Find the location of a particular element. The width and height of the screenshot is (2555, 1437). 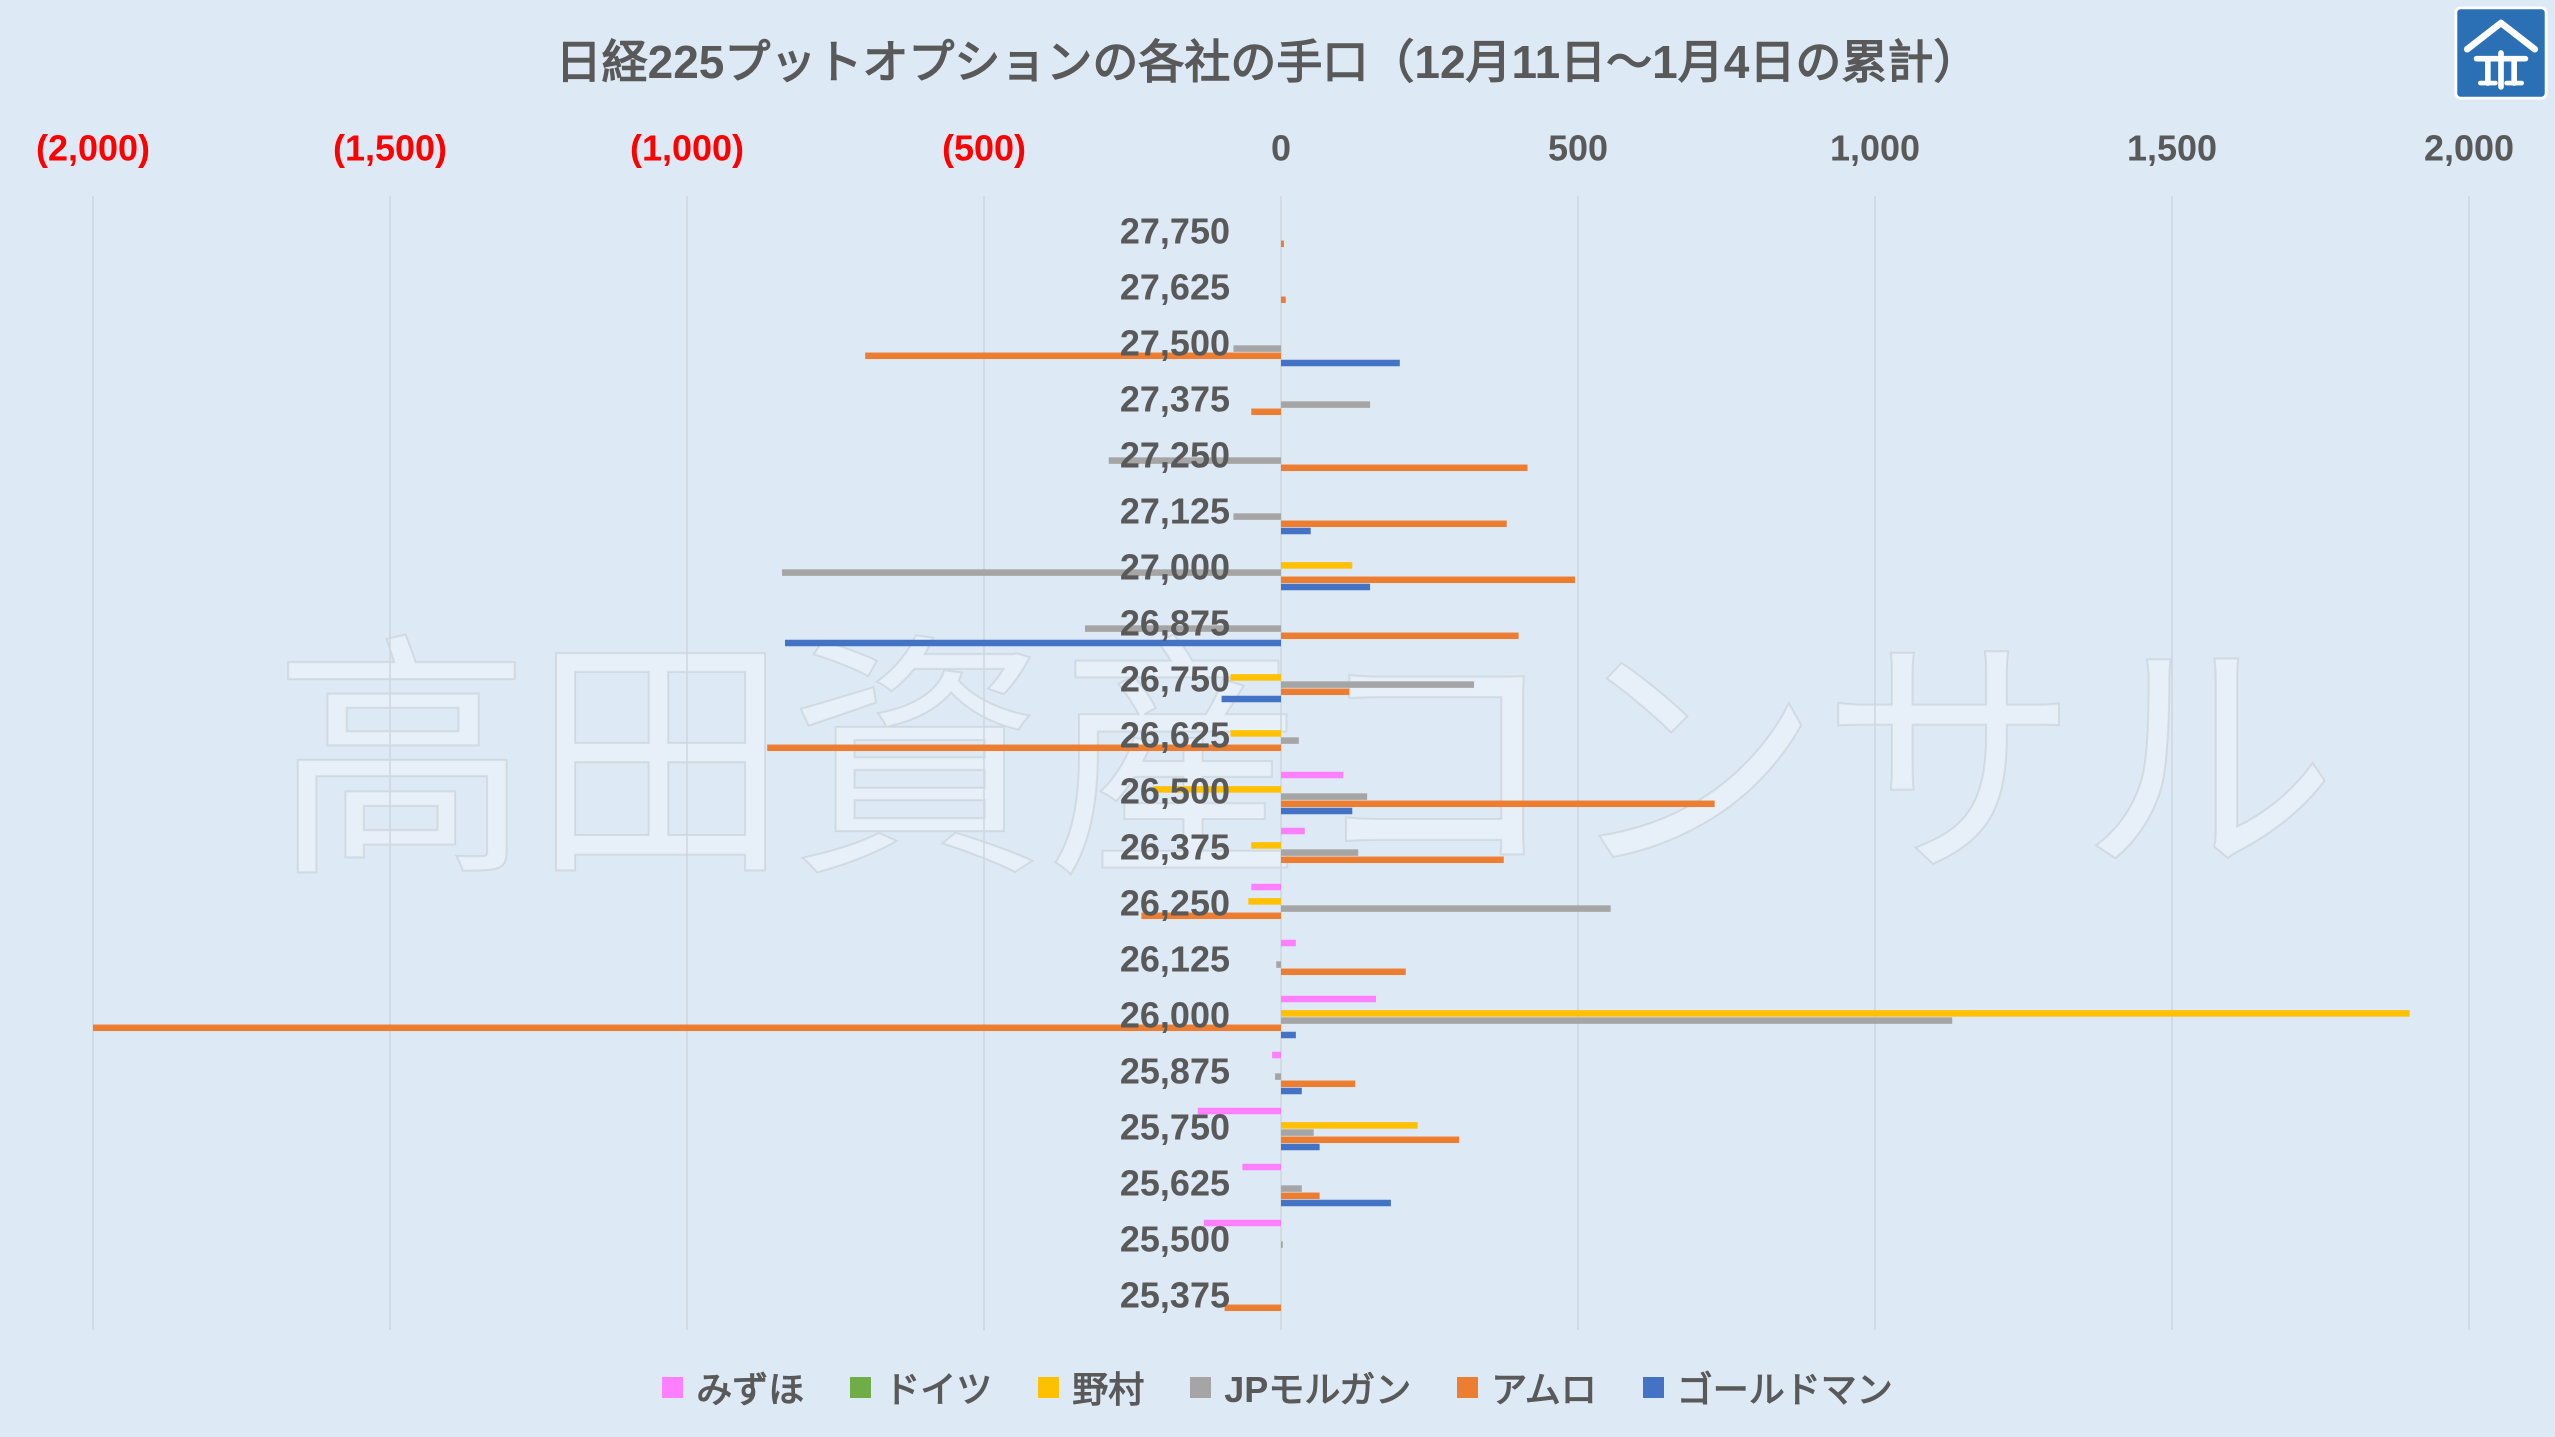

x-tick-label-3: (500) is located at coordinates (984, 148).